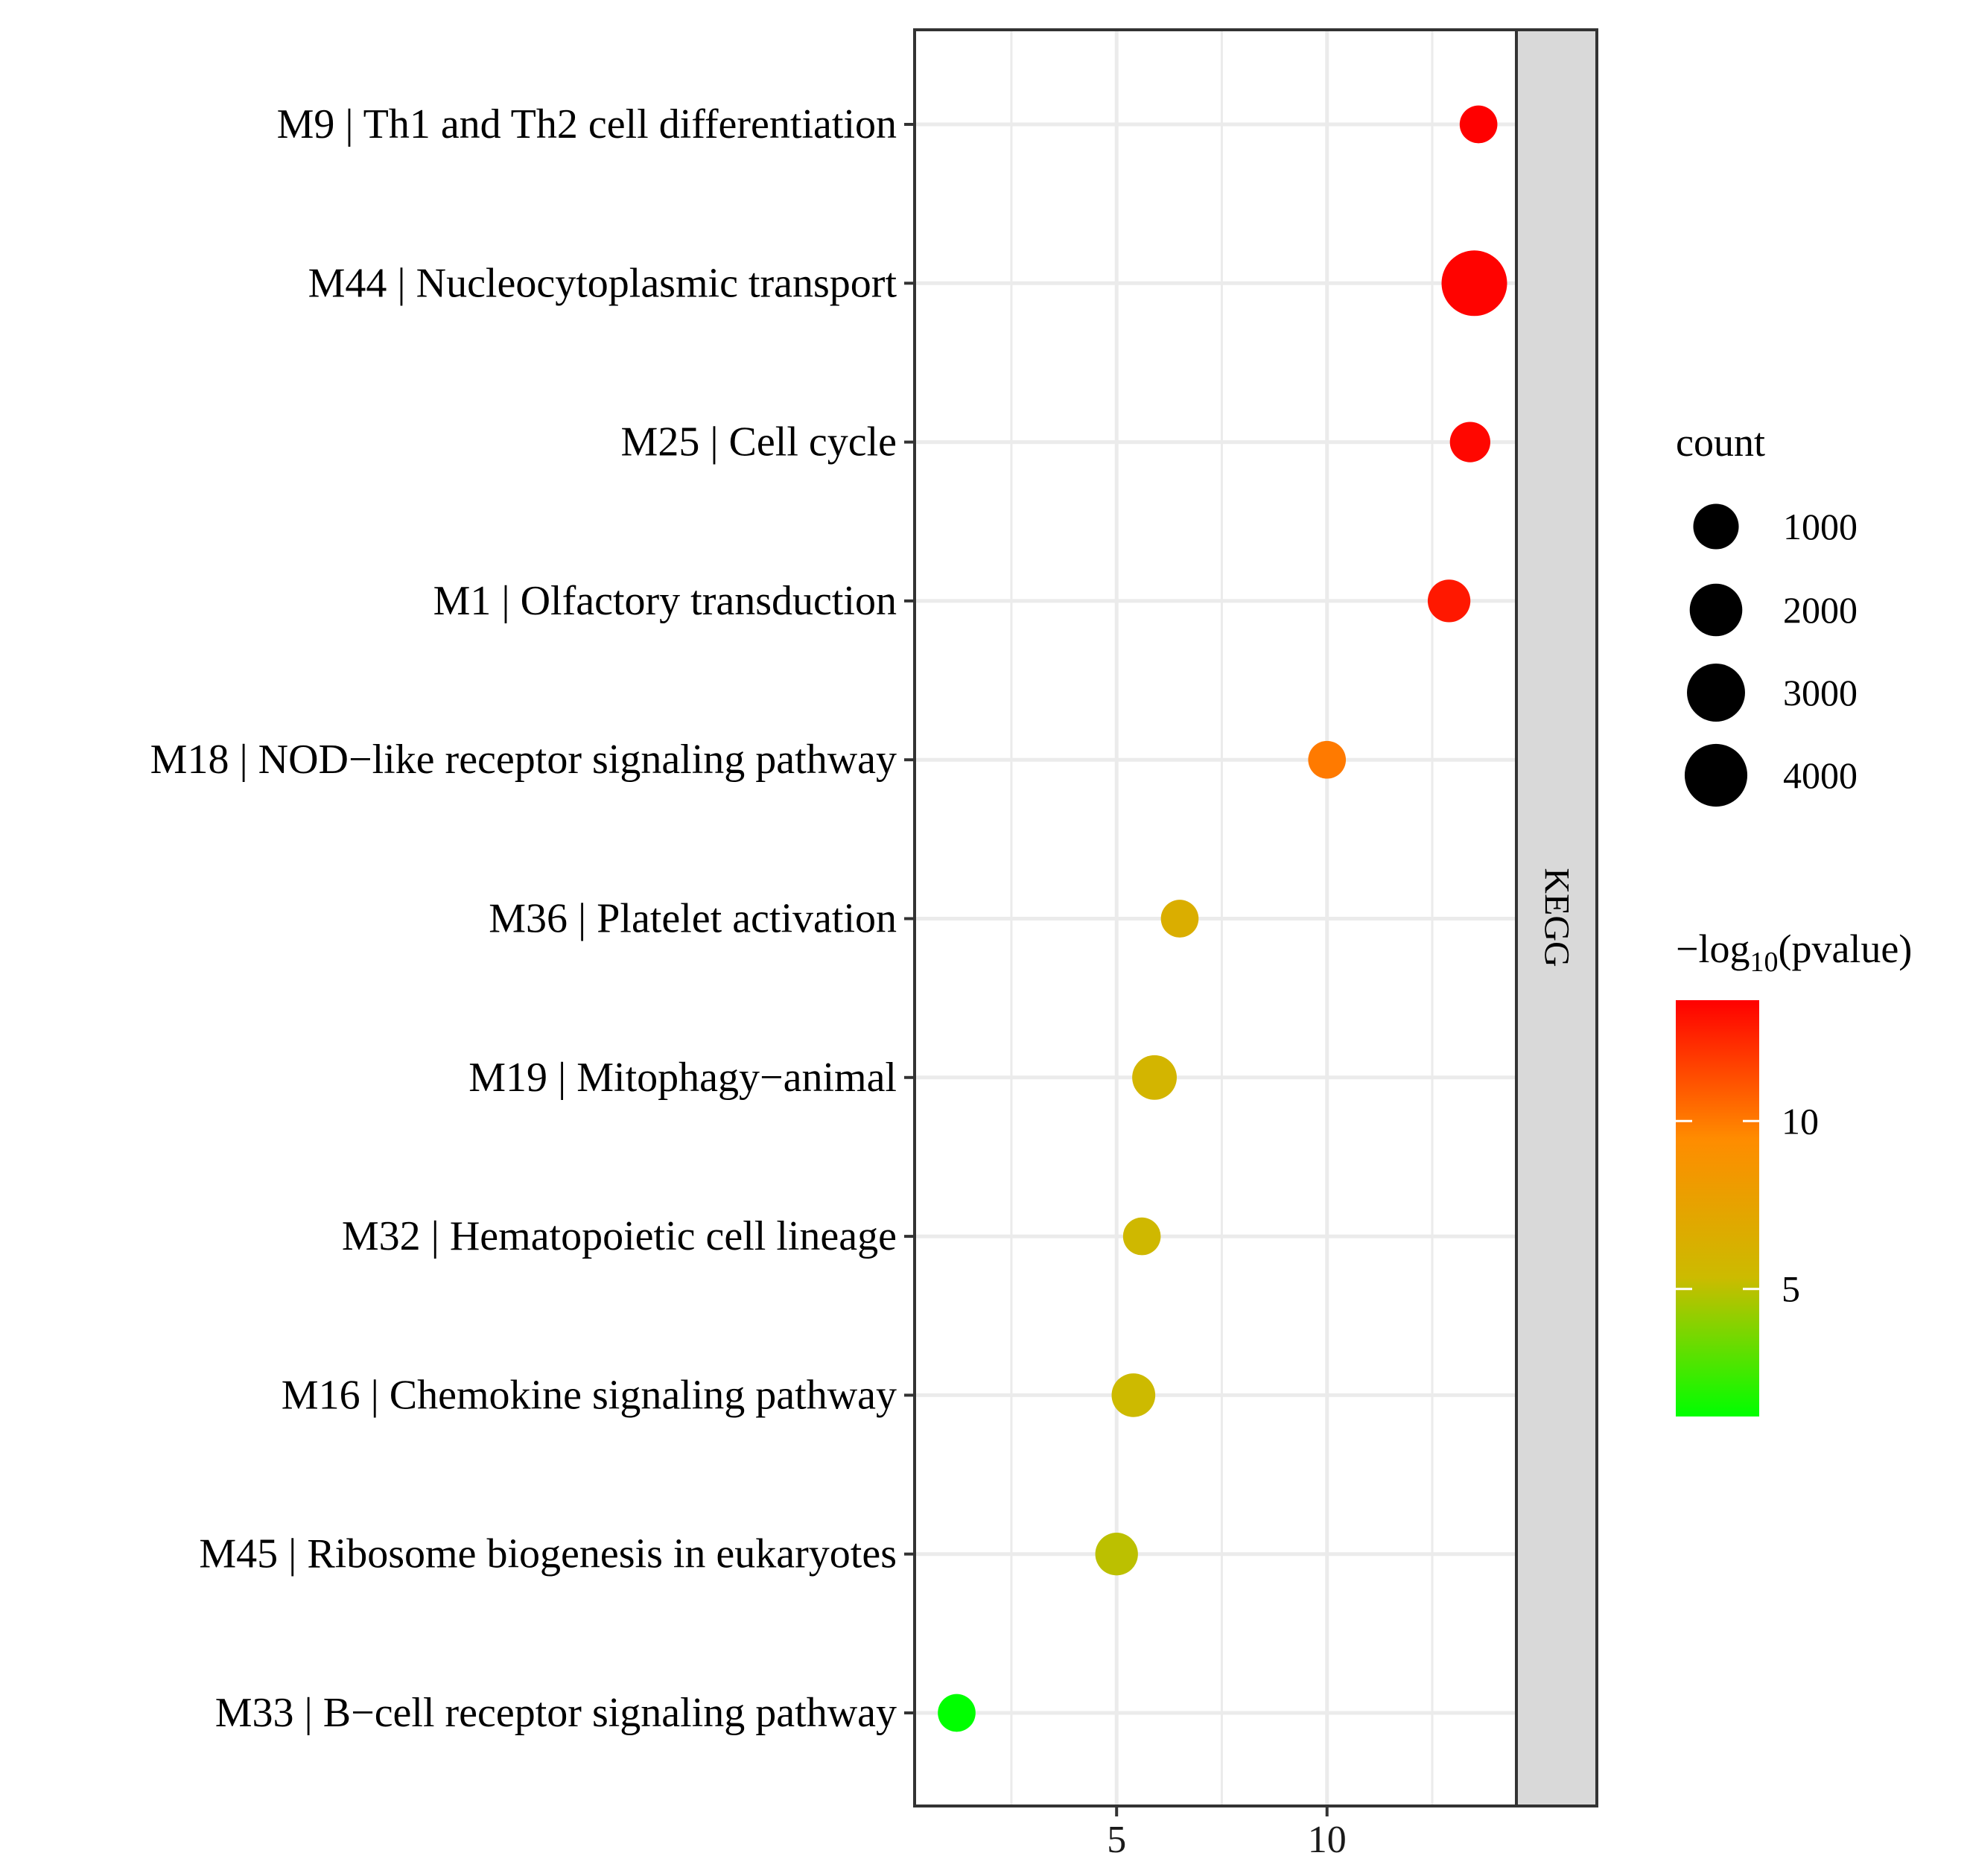 The height and width of the screenshot is (1876, 1967). I want to click on color-legend-title: −log10(pvalue), so click(1794, 952).